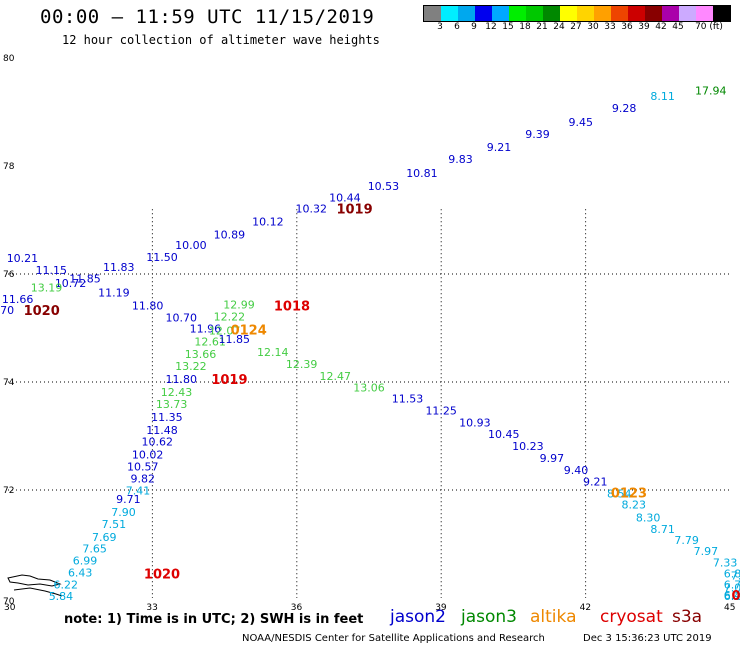 The image size is (740, 650). I want to click on wave-height-label: 10.89, so click(230, 234).